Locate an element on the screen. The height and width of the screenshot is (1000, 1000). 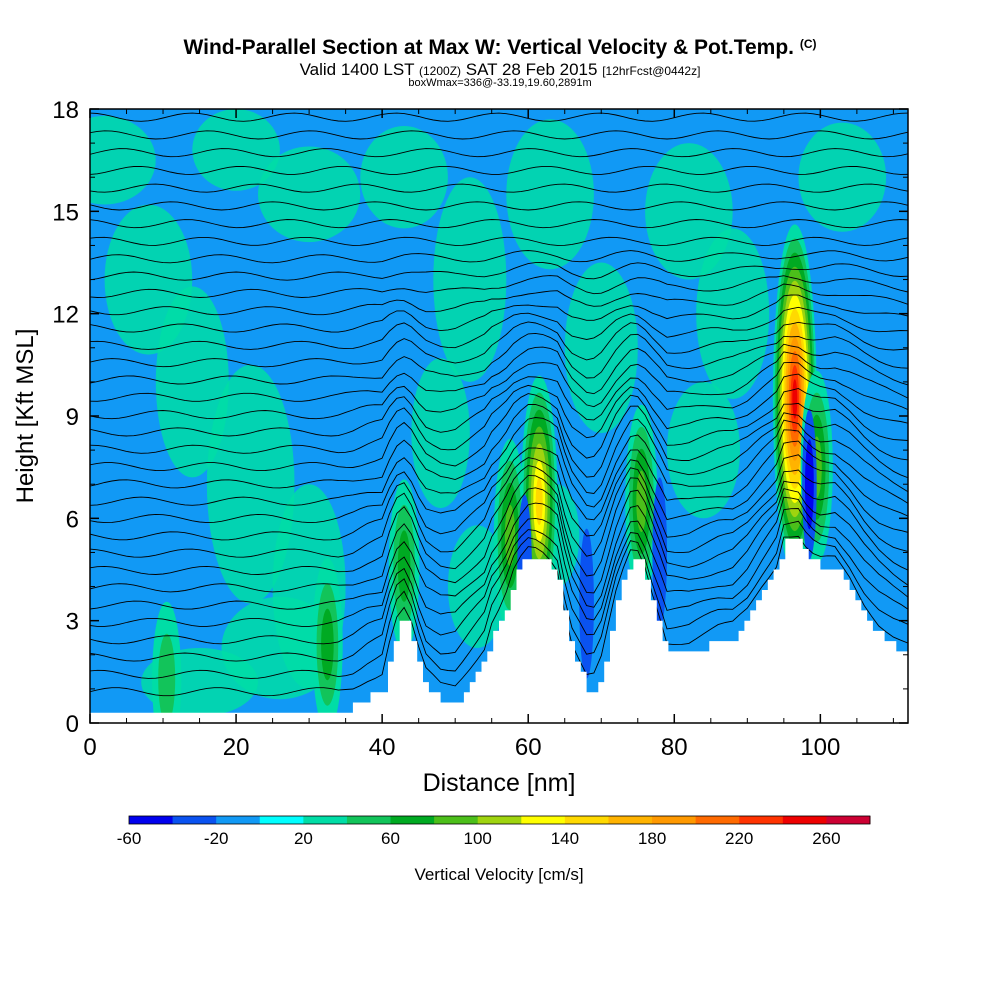
downdraft is located at coordinates (659, 552).